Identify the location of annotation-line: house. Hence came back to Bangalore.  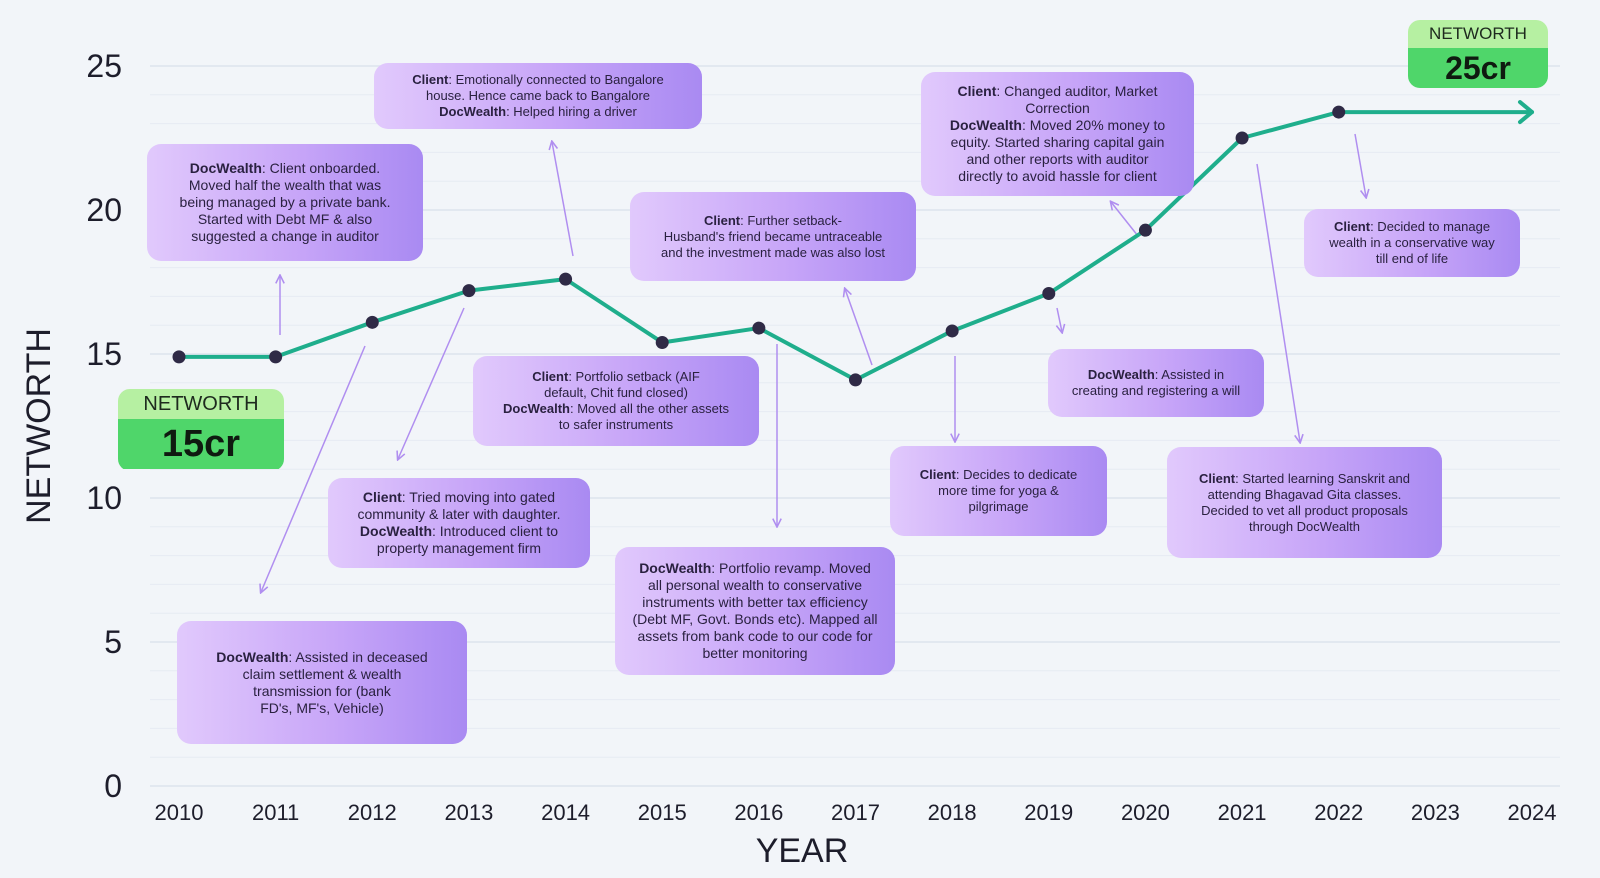
(538, 95).